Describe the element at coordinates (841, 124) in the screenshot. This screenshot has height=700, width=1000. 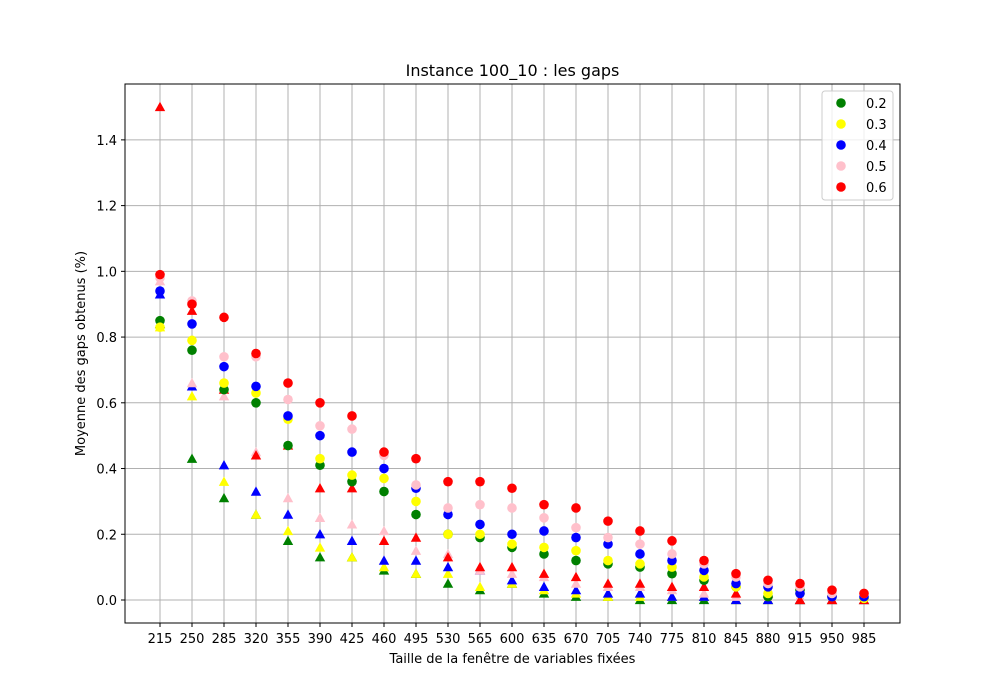
I see `legend-marker` at that location.